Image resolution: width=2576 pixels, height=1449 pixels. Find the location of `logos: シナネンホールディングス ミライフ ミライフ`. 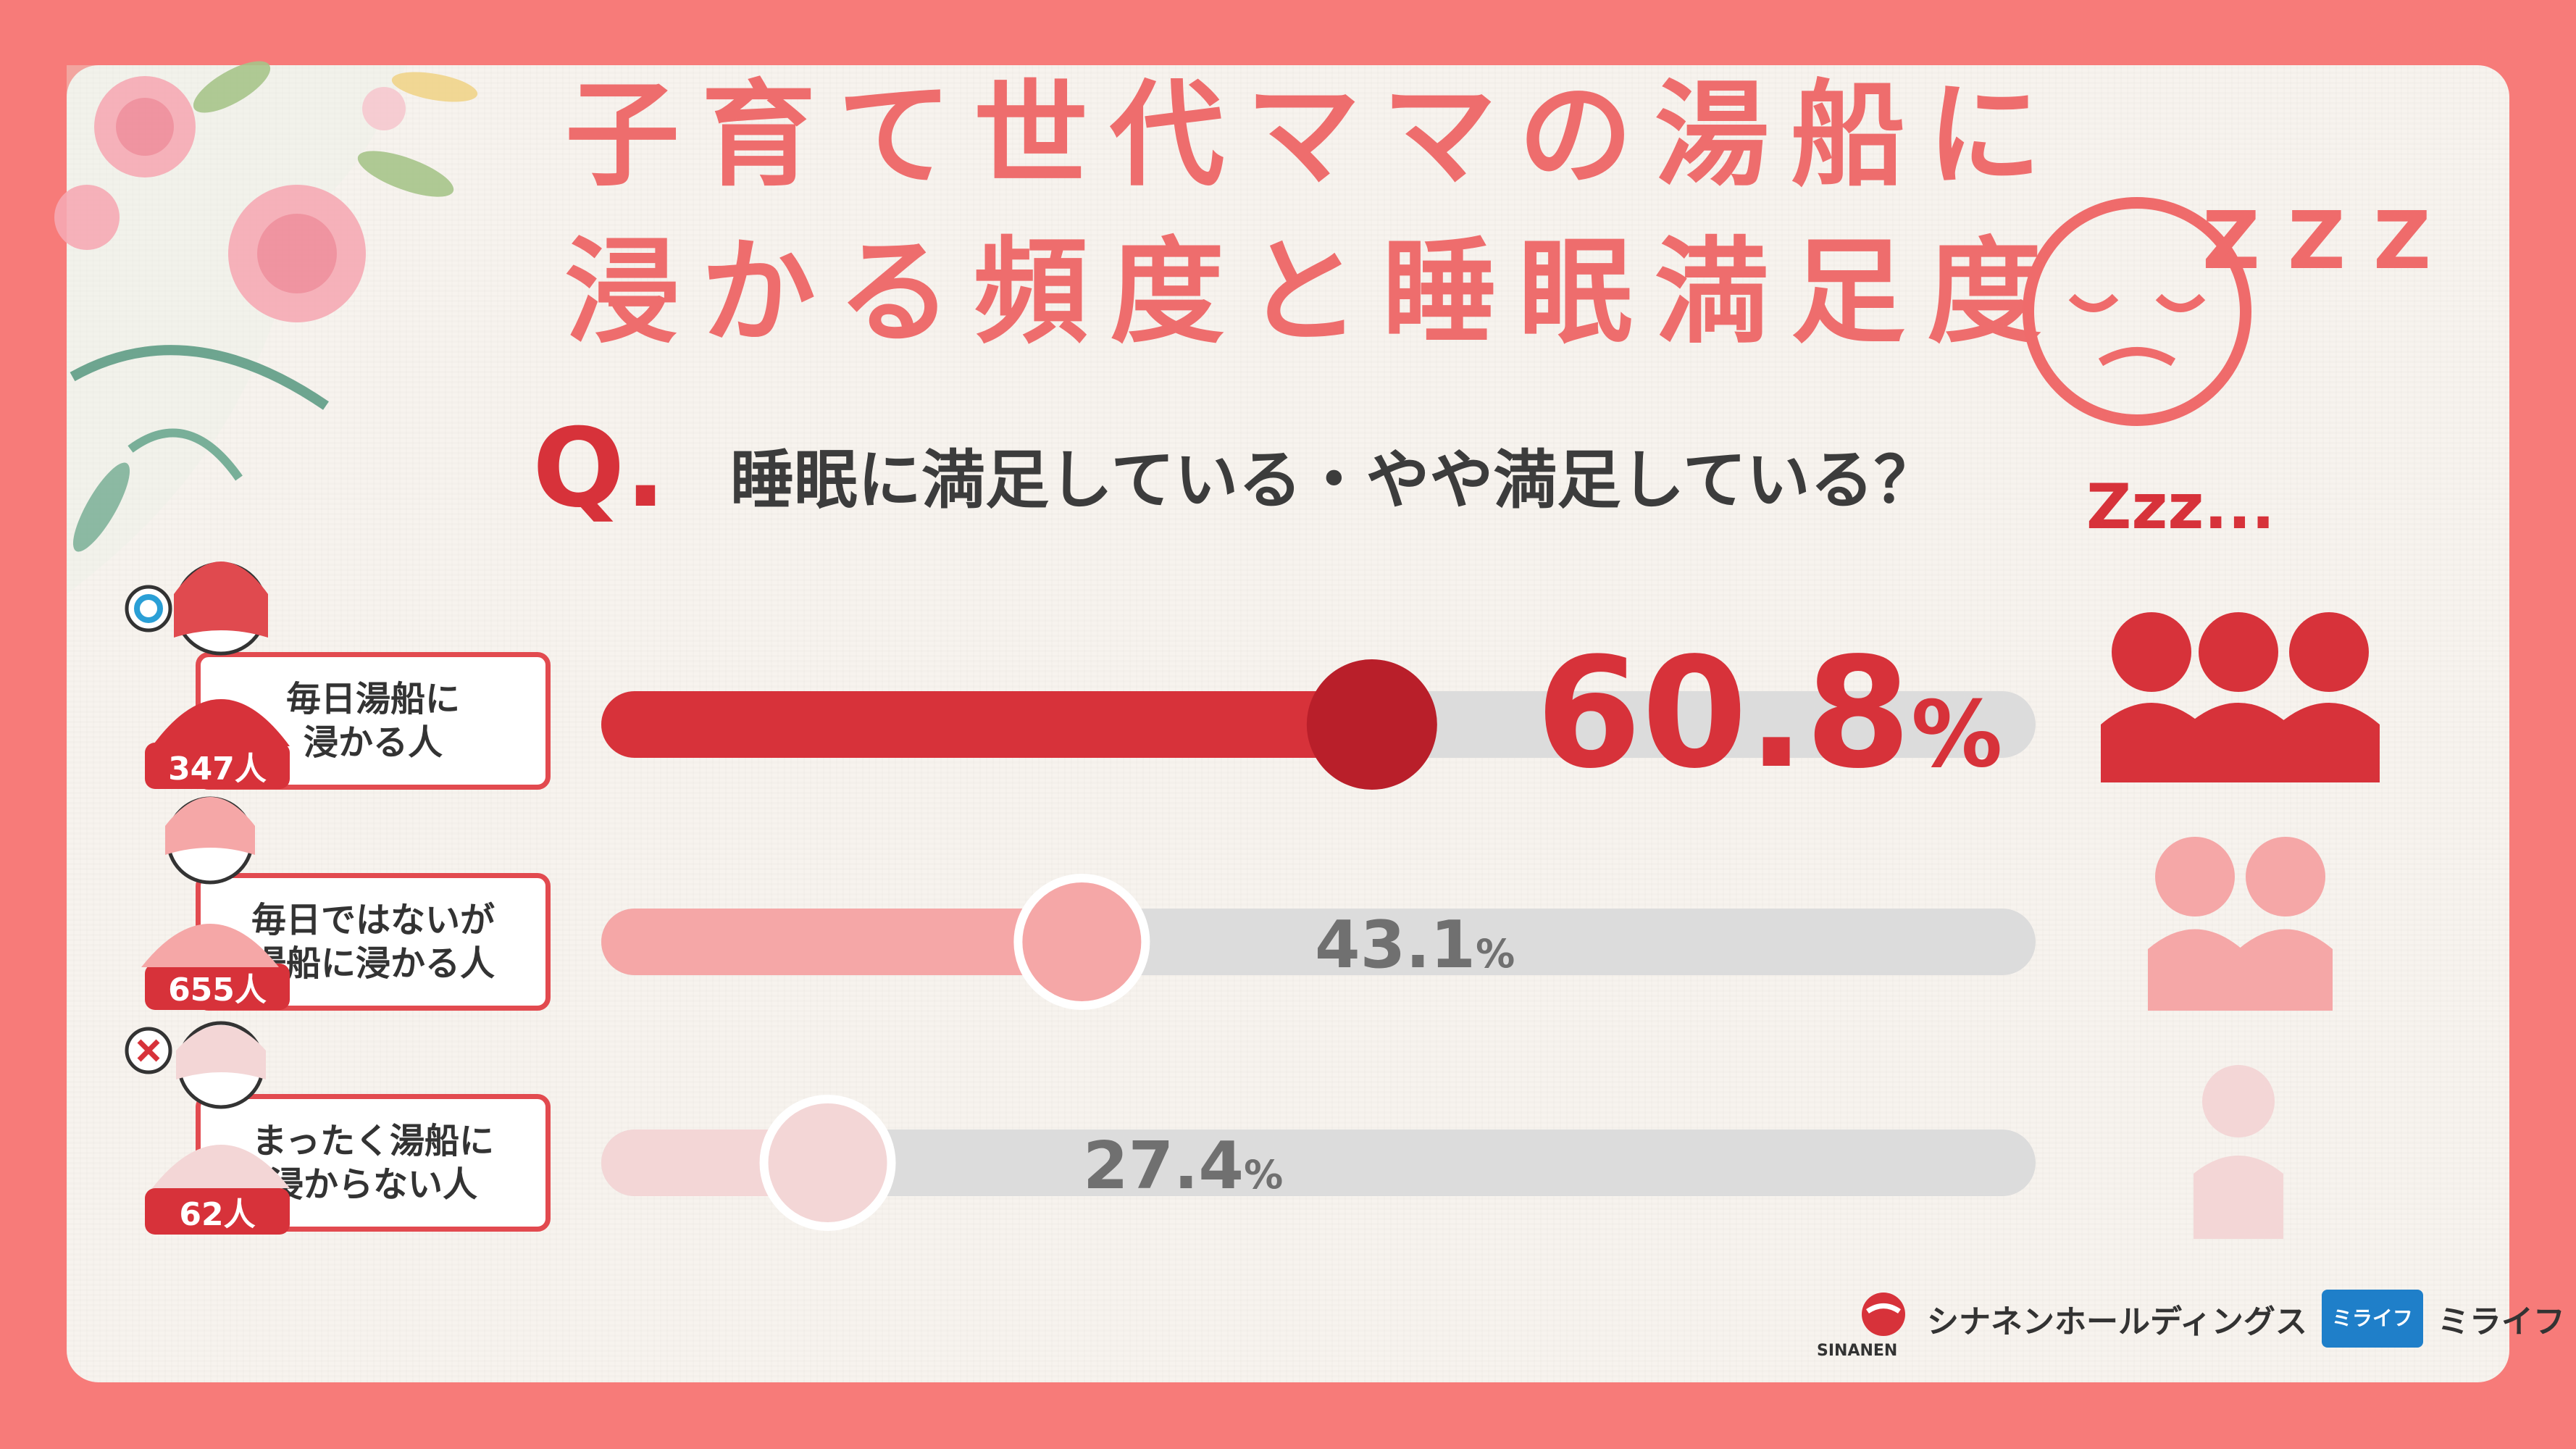

logos: シナネンホールディングス ミライフ ミライフ is located at coordinates (2209, 1319).